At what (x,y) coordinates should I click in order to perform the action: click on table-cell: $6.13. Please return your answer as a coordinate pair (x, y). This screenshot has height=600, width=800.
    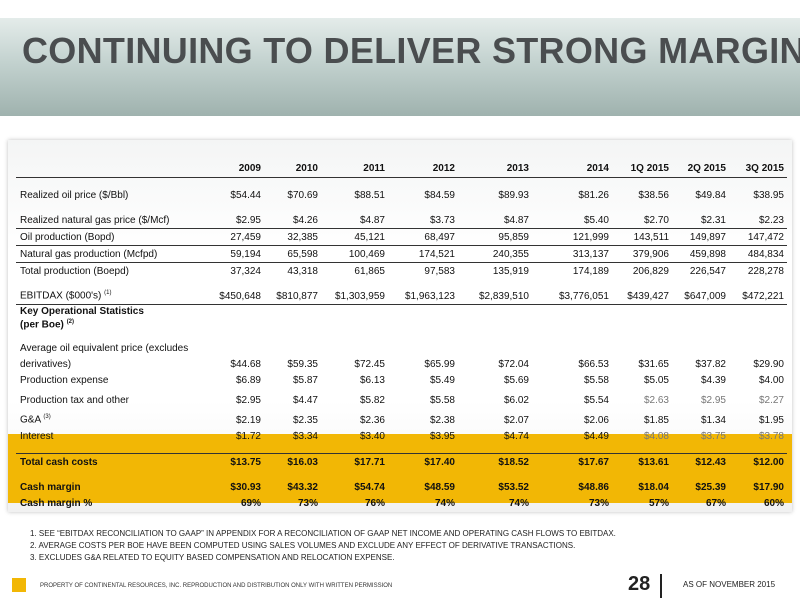
    Looking at the image, I should click on (372, 380).